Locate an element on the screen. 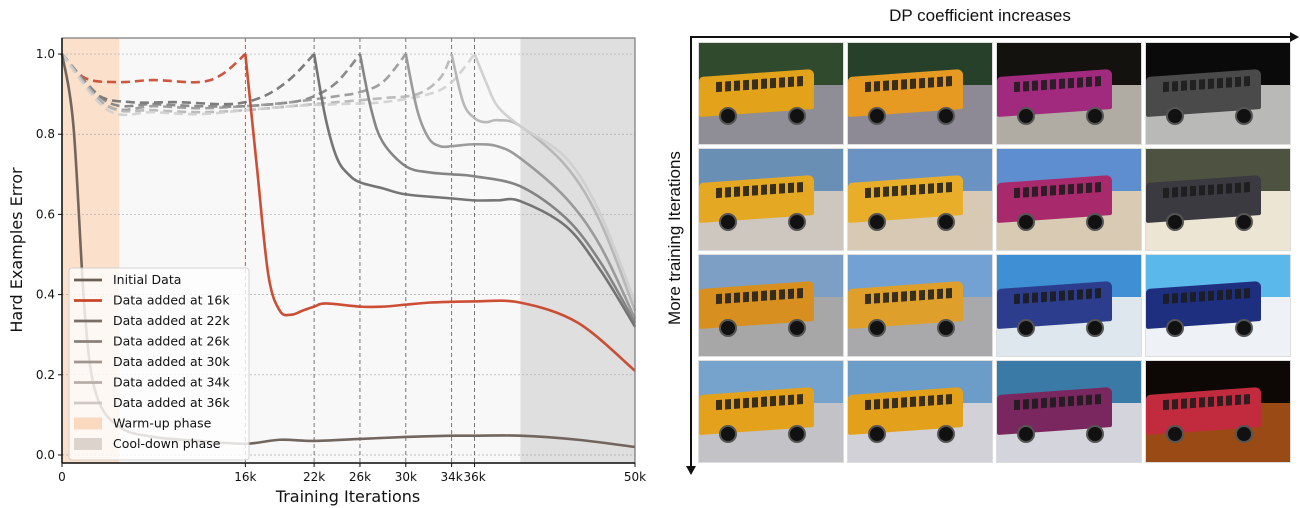  shaded-region is located at coordinates (577, 250).